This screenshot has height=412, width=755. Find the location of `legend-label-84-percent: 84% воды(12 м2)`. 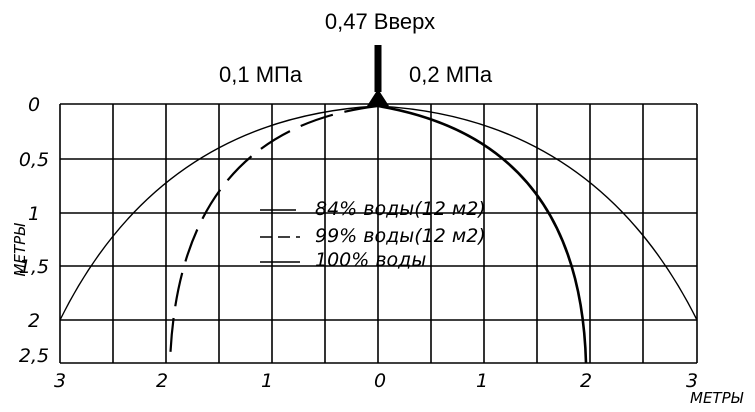

legend-label-84-percent: 84% воды(12 м2) is located at coordinates (400, 209).